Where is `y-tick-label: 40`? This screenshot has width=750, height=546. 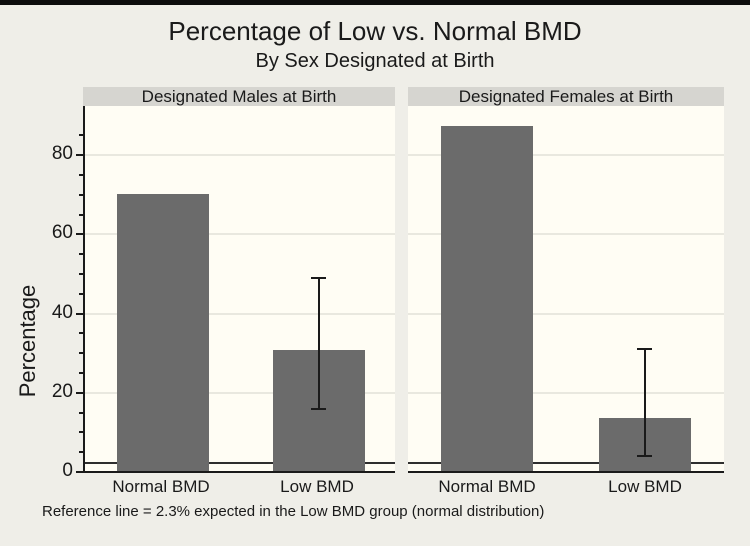 y-tick-label: 40 is located at coordinates (62, 312).